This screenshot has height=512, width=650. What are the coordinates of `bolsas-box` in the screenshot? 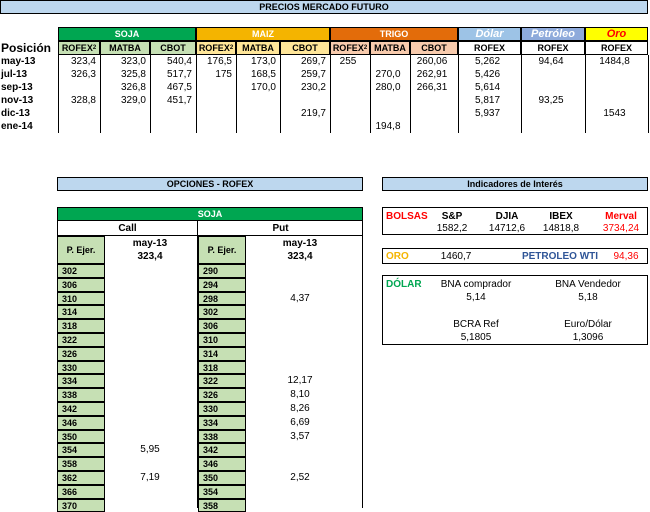 It's located at (515, 221).